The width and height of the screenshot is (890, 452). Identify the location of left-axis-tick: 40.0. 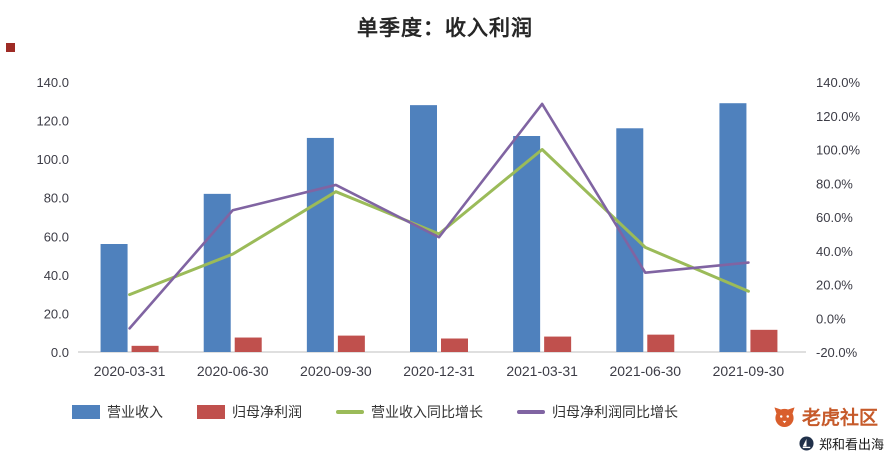
(56, 275).